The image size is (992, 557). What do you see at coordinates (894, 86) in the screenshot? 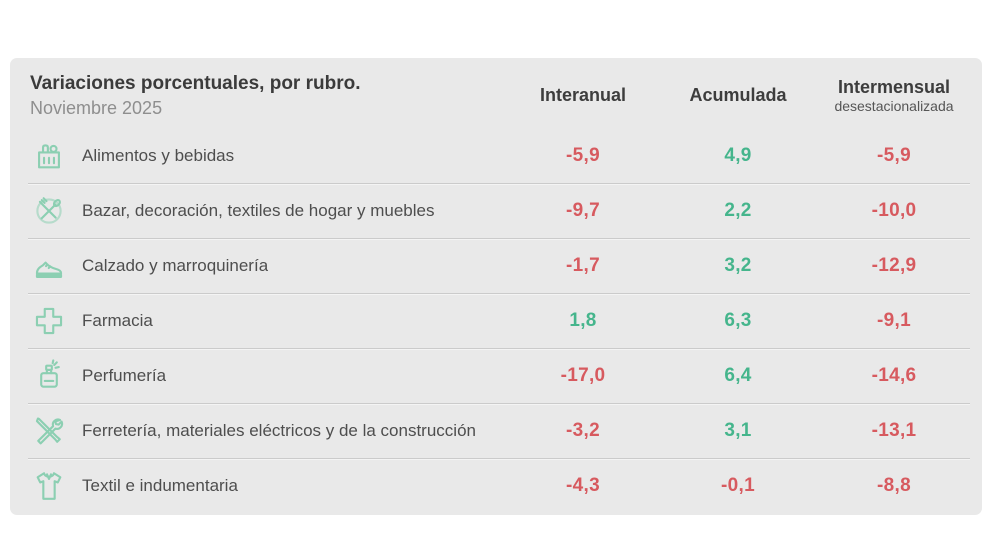
I see `column-header-label: Intermensual` at bounding box center [894, 86].